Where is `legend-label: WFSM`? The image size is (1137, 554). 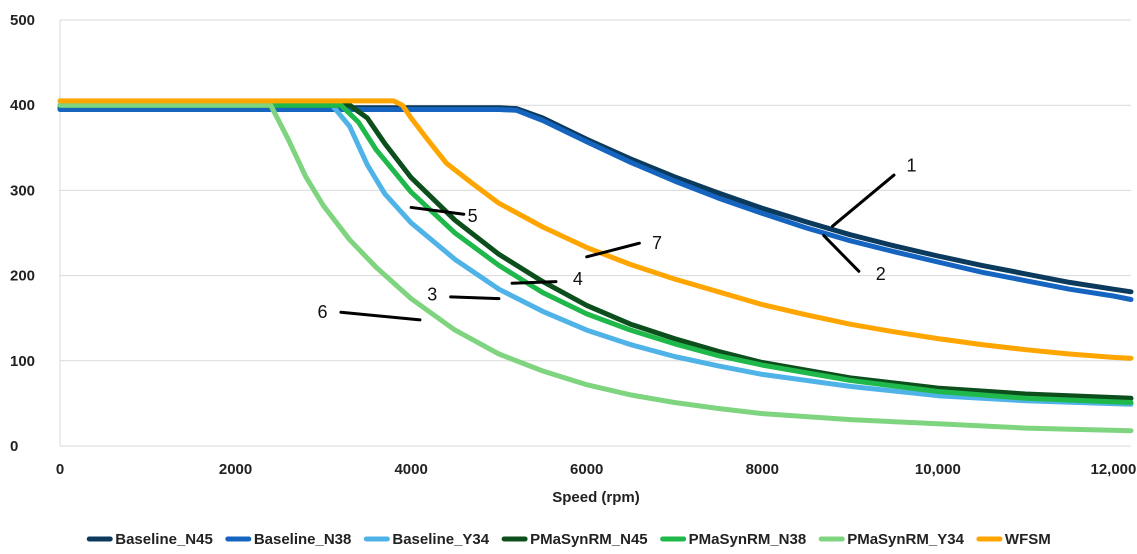
legend-label: WFSM is located at coordinates (1028, 539).